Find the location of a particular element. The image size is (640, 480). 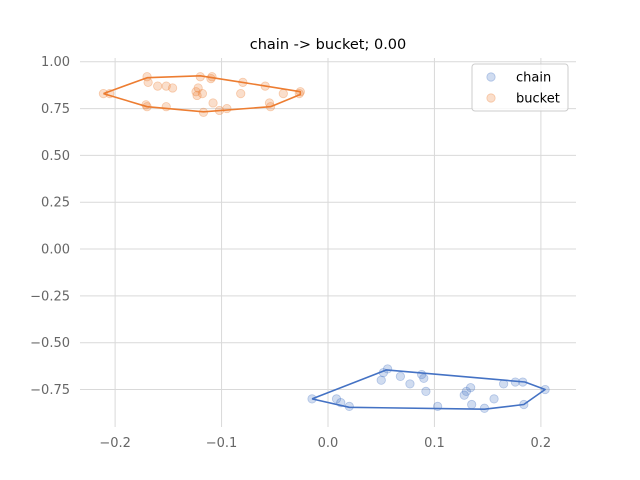

legend-marker-chain is located at coordinates (491, 77).